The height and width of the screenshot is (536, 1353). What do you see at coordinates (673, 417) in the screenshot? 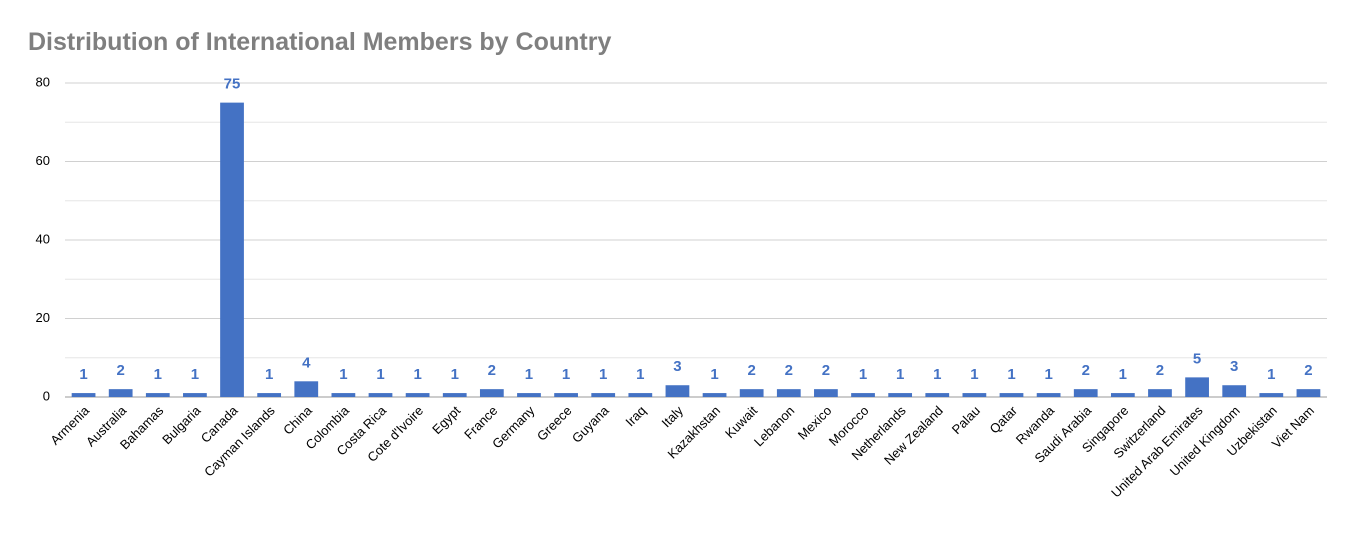
I see `x-tick-label: Italy` at bounding box center [673, 417].